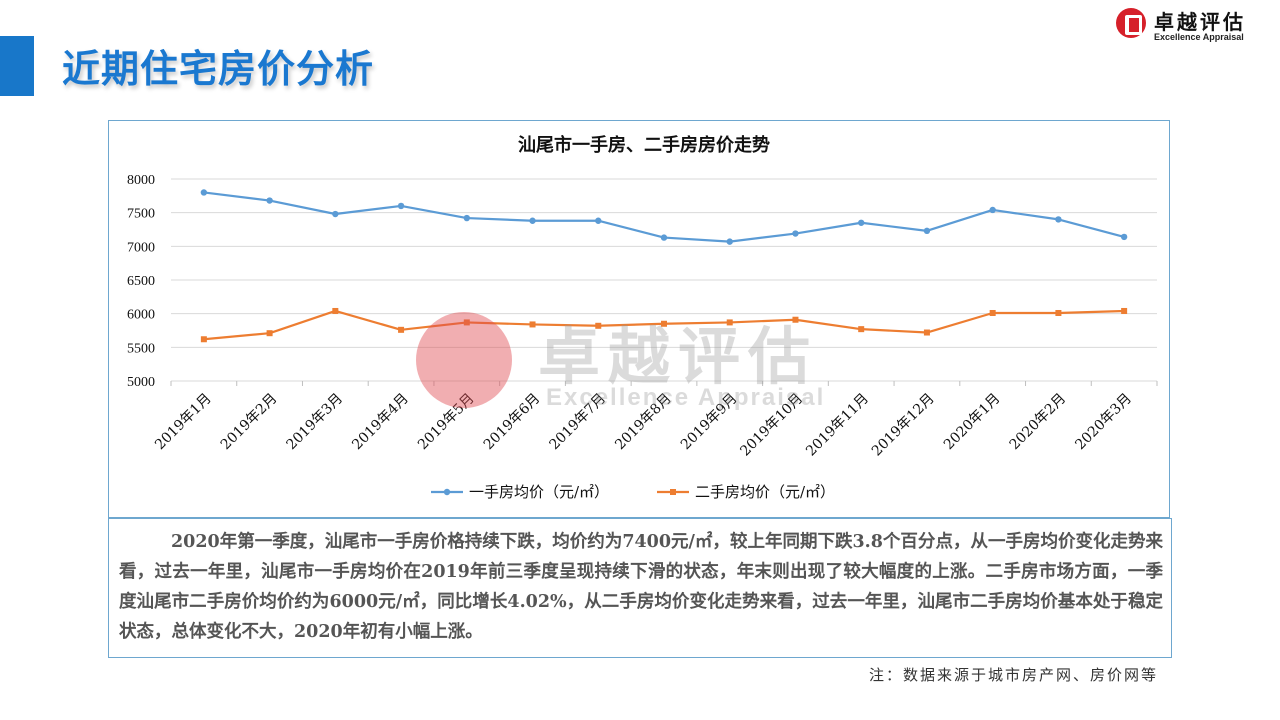  I want to click on x-tick-label: 2019年12月, so click(903, 425).